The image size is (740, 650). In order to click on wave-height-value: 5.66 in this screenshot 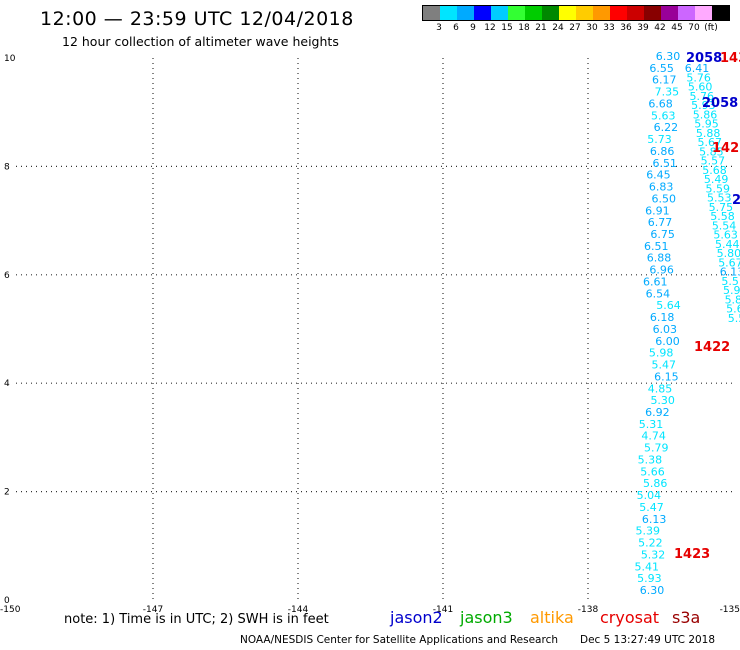, I will do `click(652, 471)`.